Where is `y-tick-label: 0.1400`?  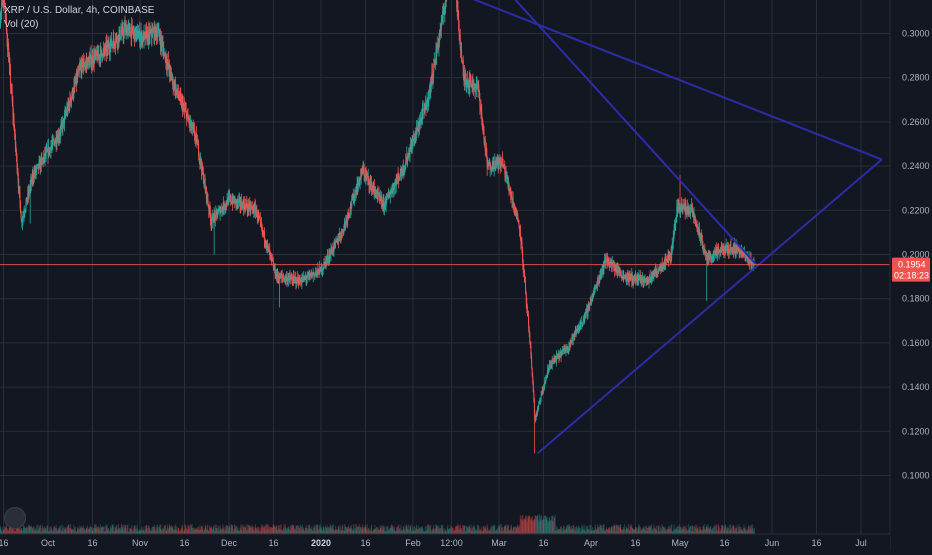
y-tick-label: 0.1400 is located at coordinates (916, 387).